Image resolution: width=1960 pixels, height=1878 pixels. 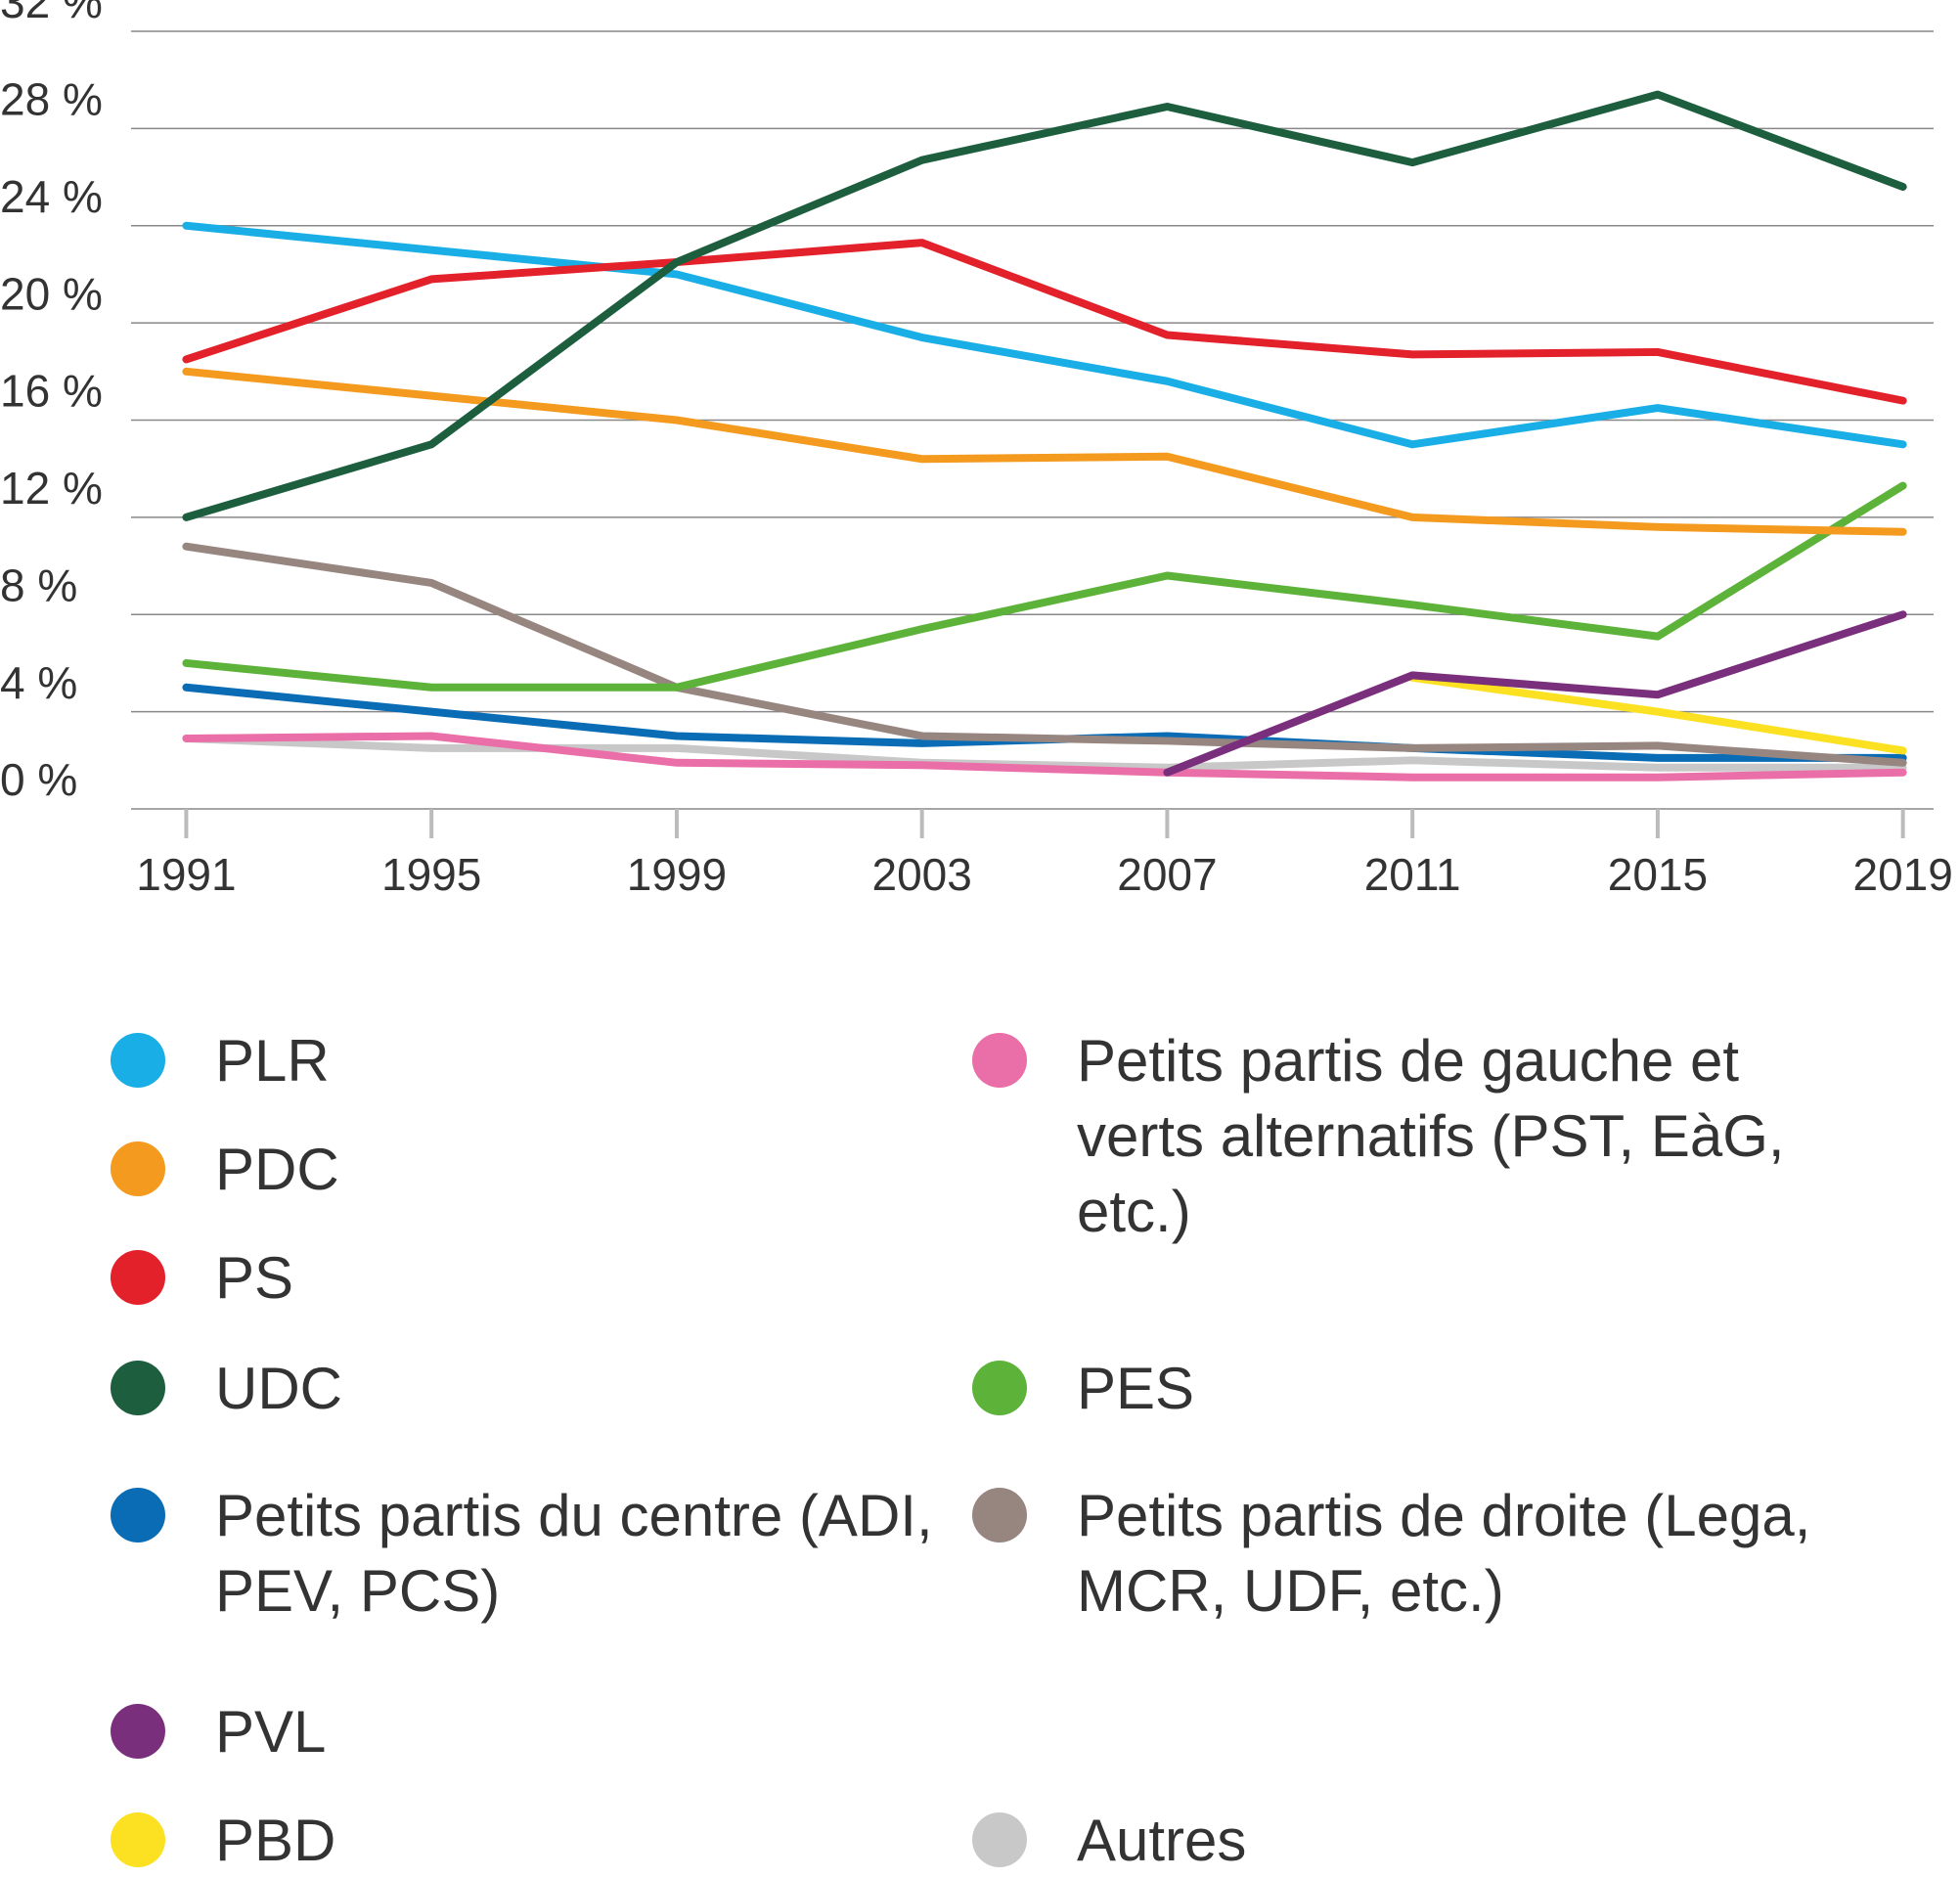 What do you see at coordinates (186, 874) in the screenshot?
I see `x-tick-label: 1991` at bounding box center [186, 874].